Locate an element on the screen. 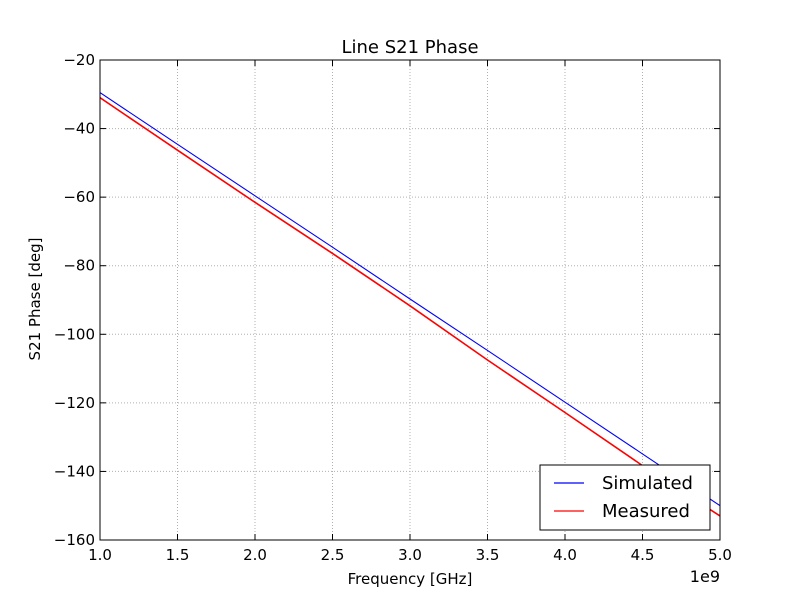  x-tick-label: 4.5 is located at coordinates (643, 555).